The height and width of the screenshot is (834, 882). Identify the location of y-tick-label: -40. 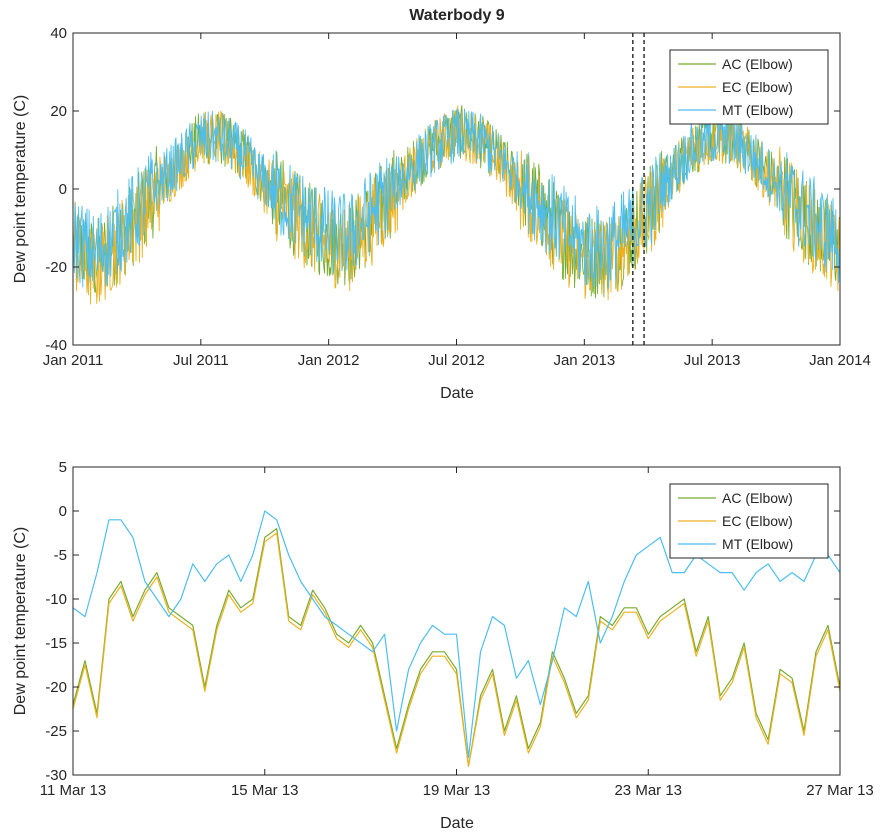
(56, 345).